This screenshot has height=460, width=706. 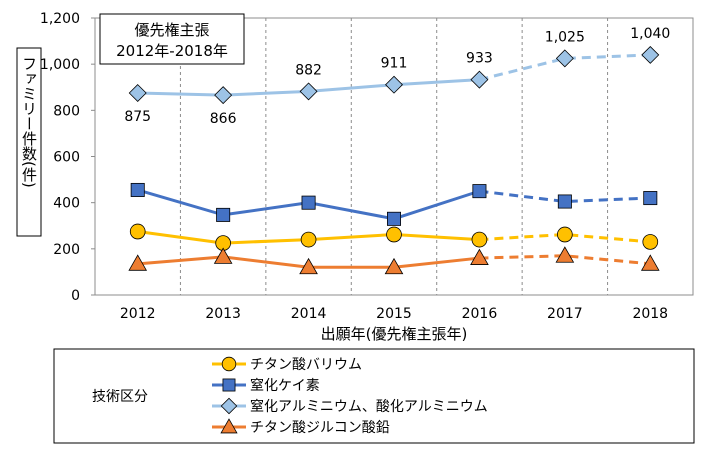 I want to click on x-tick-label: 2017, so click(x=565, y=314).